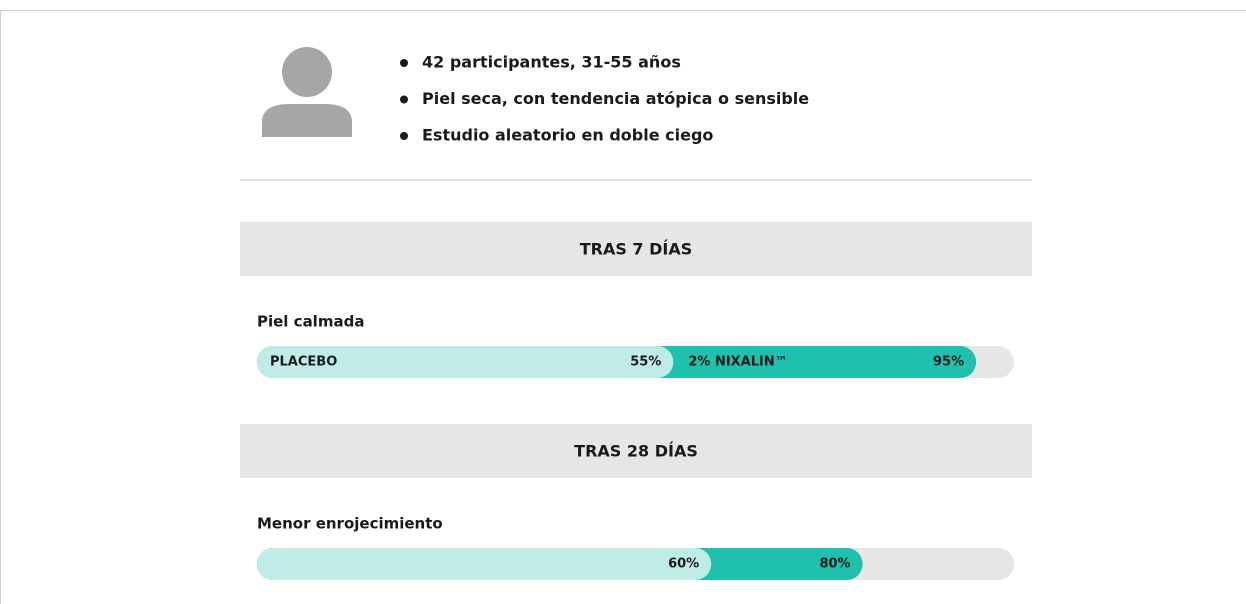  Describe the element at coordinates (307, 72) in the screenshot. I see `avatar-head` at that location.